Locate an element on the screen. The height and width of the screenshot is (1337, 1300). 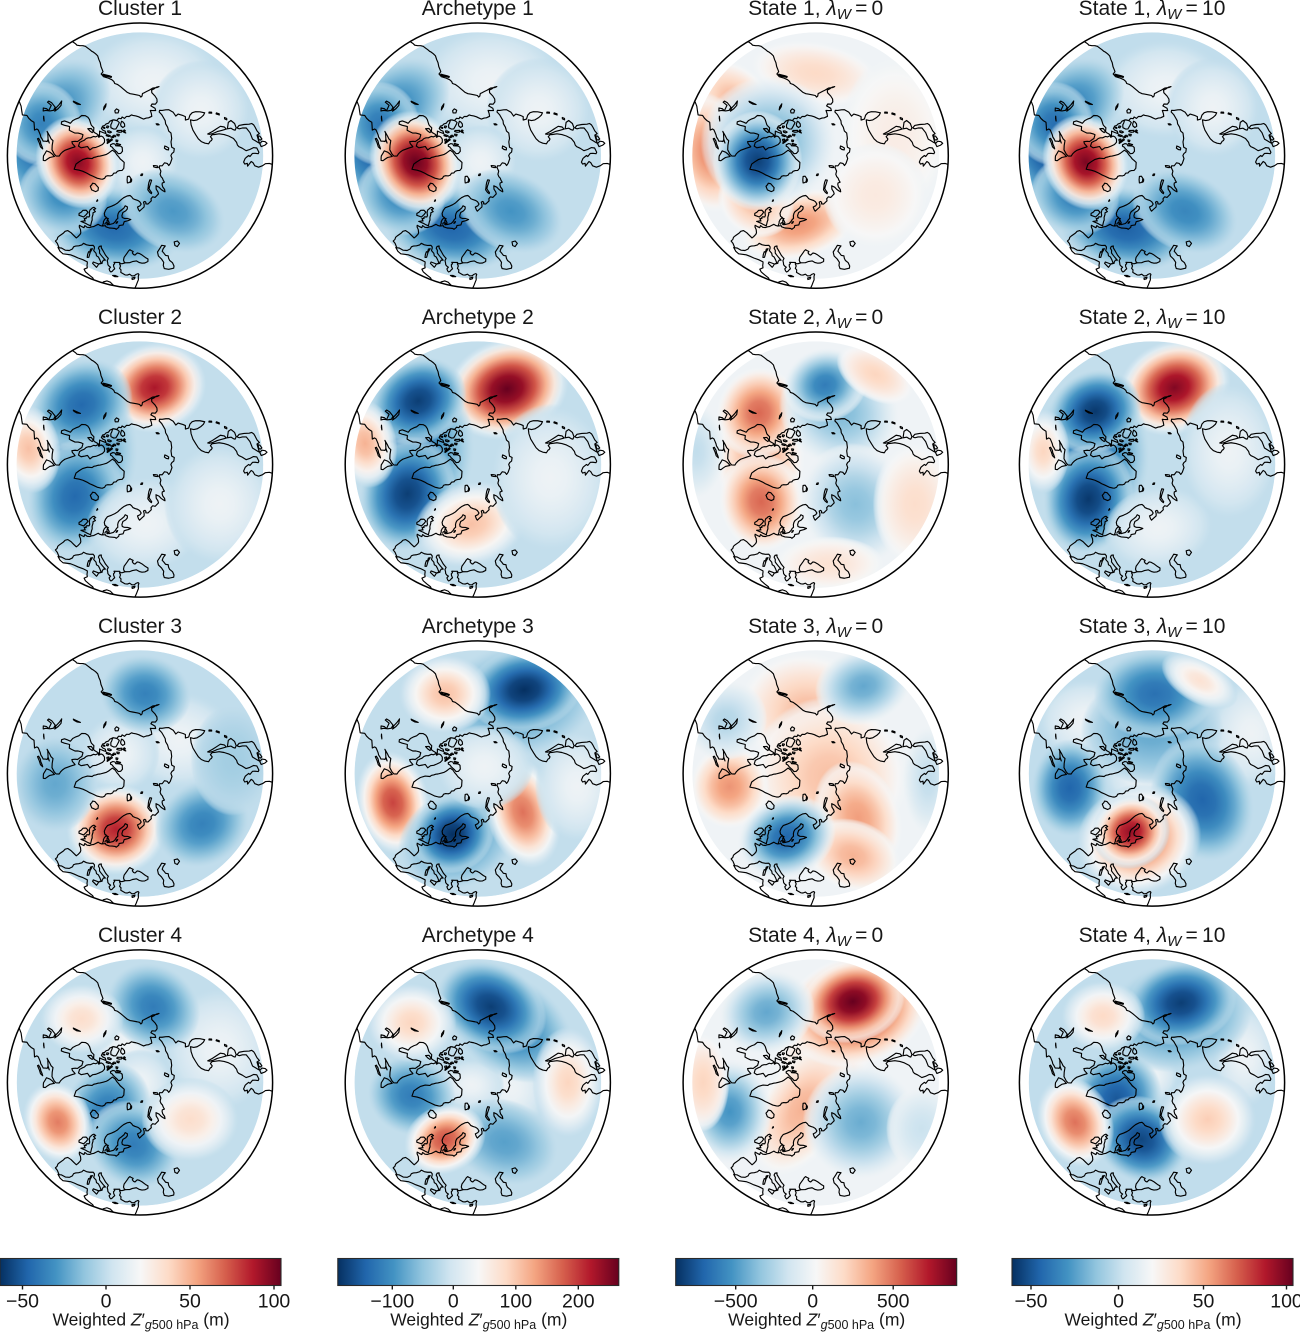
svg-text: State 1, λW = 10 is located at coordinates (1152, 11).